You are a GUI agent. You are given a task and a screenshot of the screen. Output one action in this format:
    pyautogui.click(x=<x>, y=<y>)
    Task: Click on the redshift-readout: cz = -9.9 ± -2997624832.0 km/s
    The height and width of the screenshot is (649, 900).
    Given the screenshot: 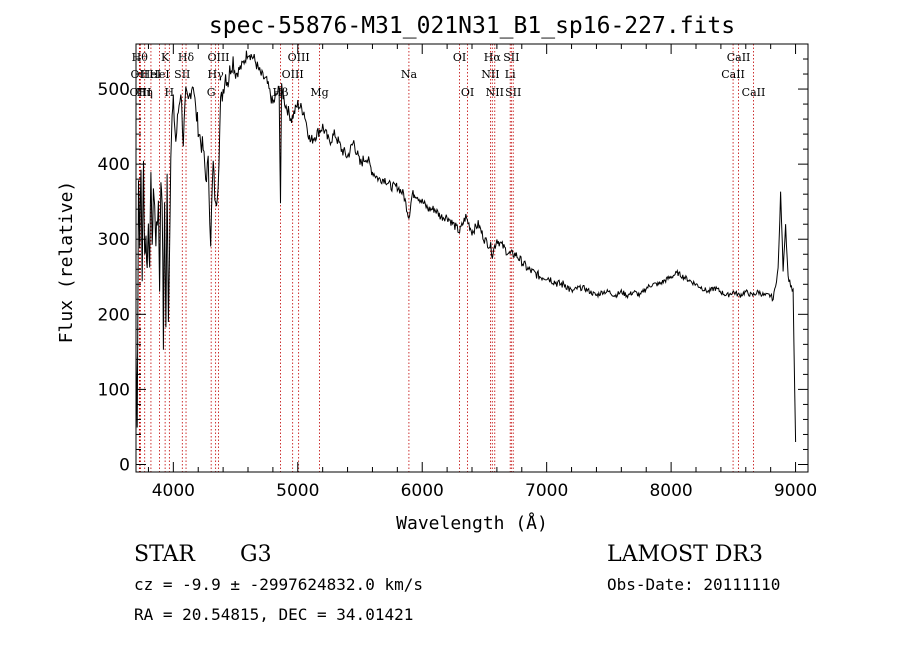 What is the action you would take?
    pyautogui.click(x=278, y=584)
    